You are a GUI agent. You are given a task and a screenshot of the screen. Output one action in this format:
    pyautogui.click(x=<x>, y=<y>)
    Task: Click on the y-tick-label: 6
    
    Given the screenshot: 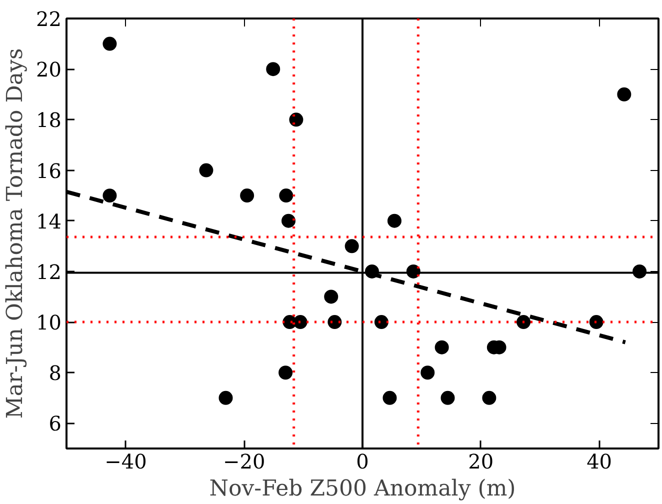 What is the action you would take?
    pyautogui.click(x=55, y=424)
    